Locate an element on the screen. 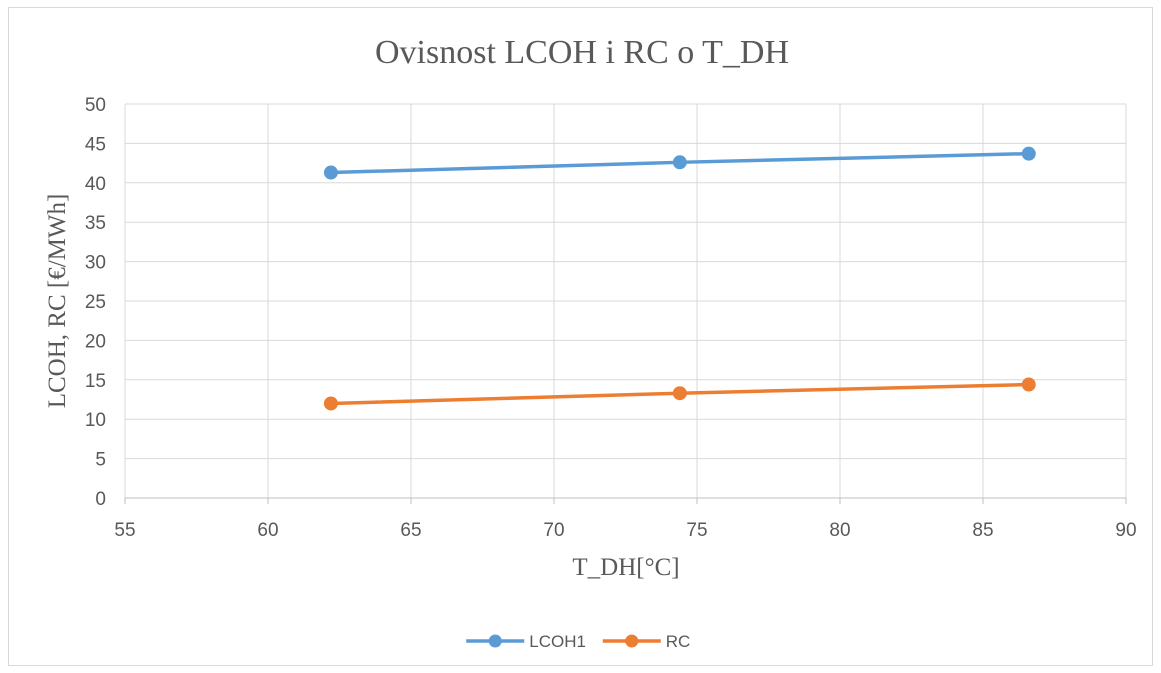 The width and height of the screenshot is (1161, 673). x-tick-label: 75 is located at coordinates (696, 530).